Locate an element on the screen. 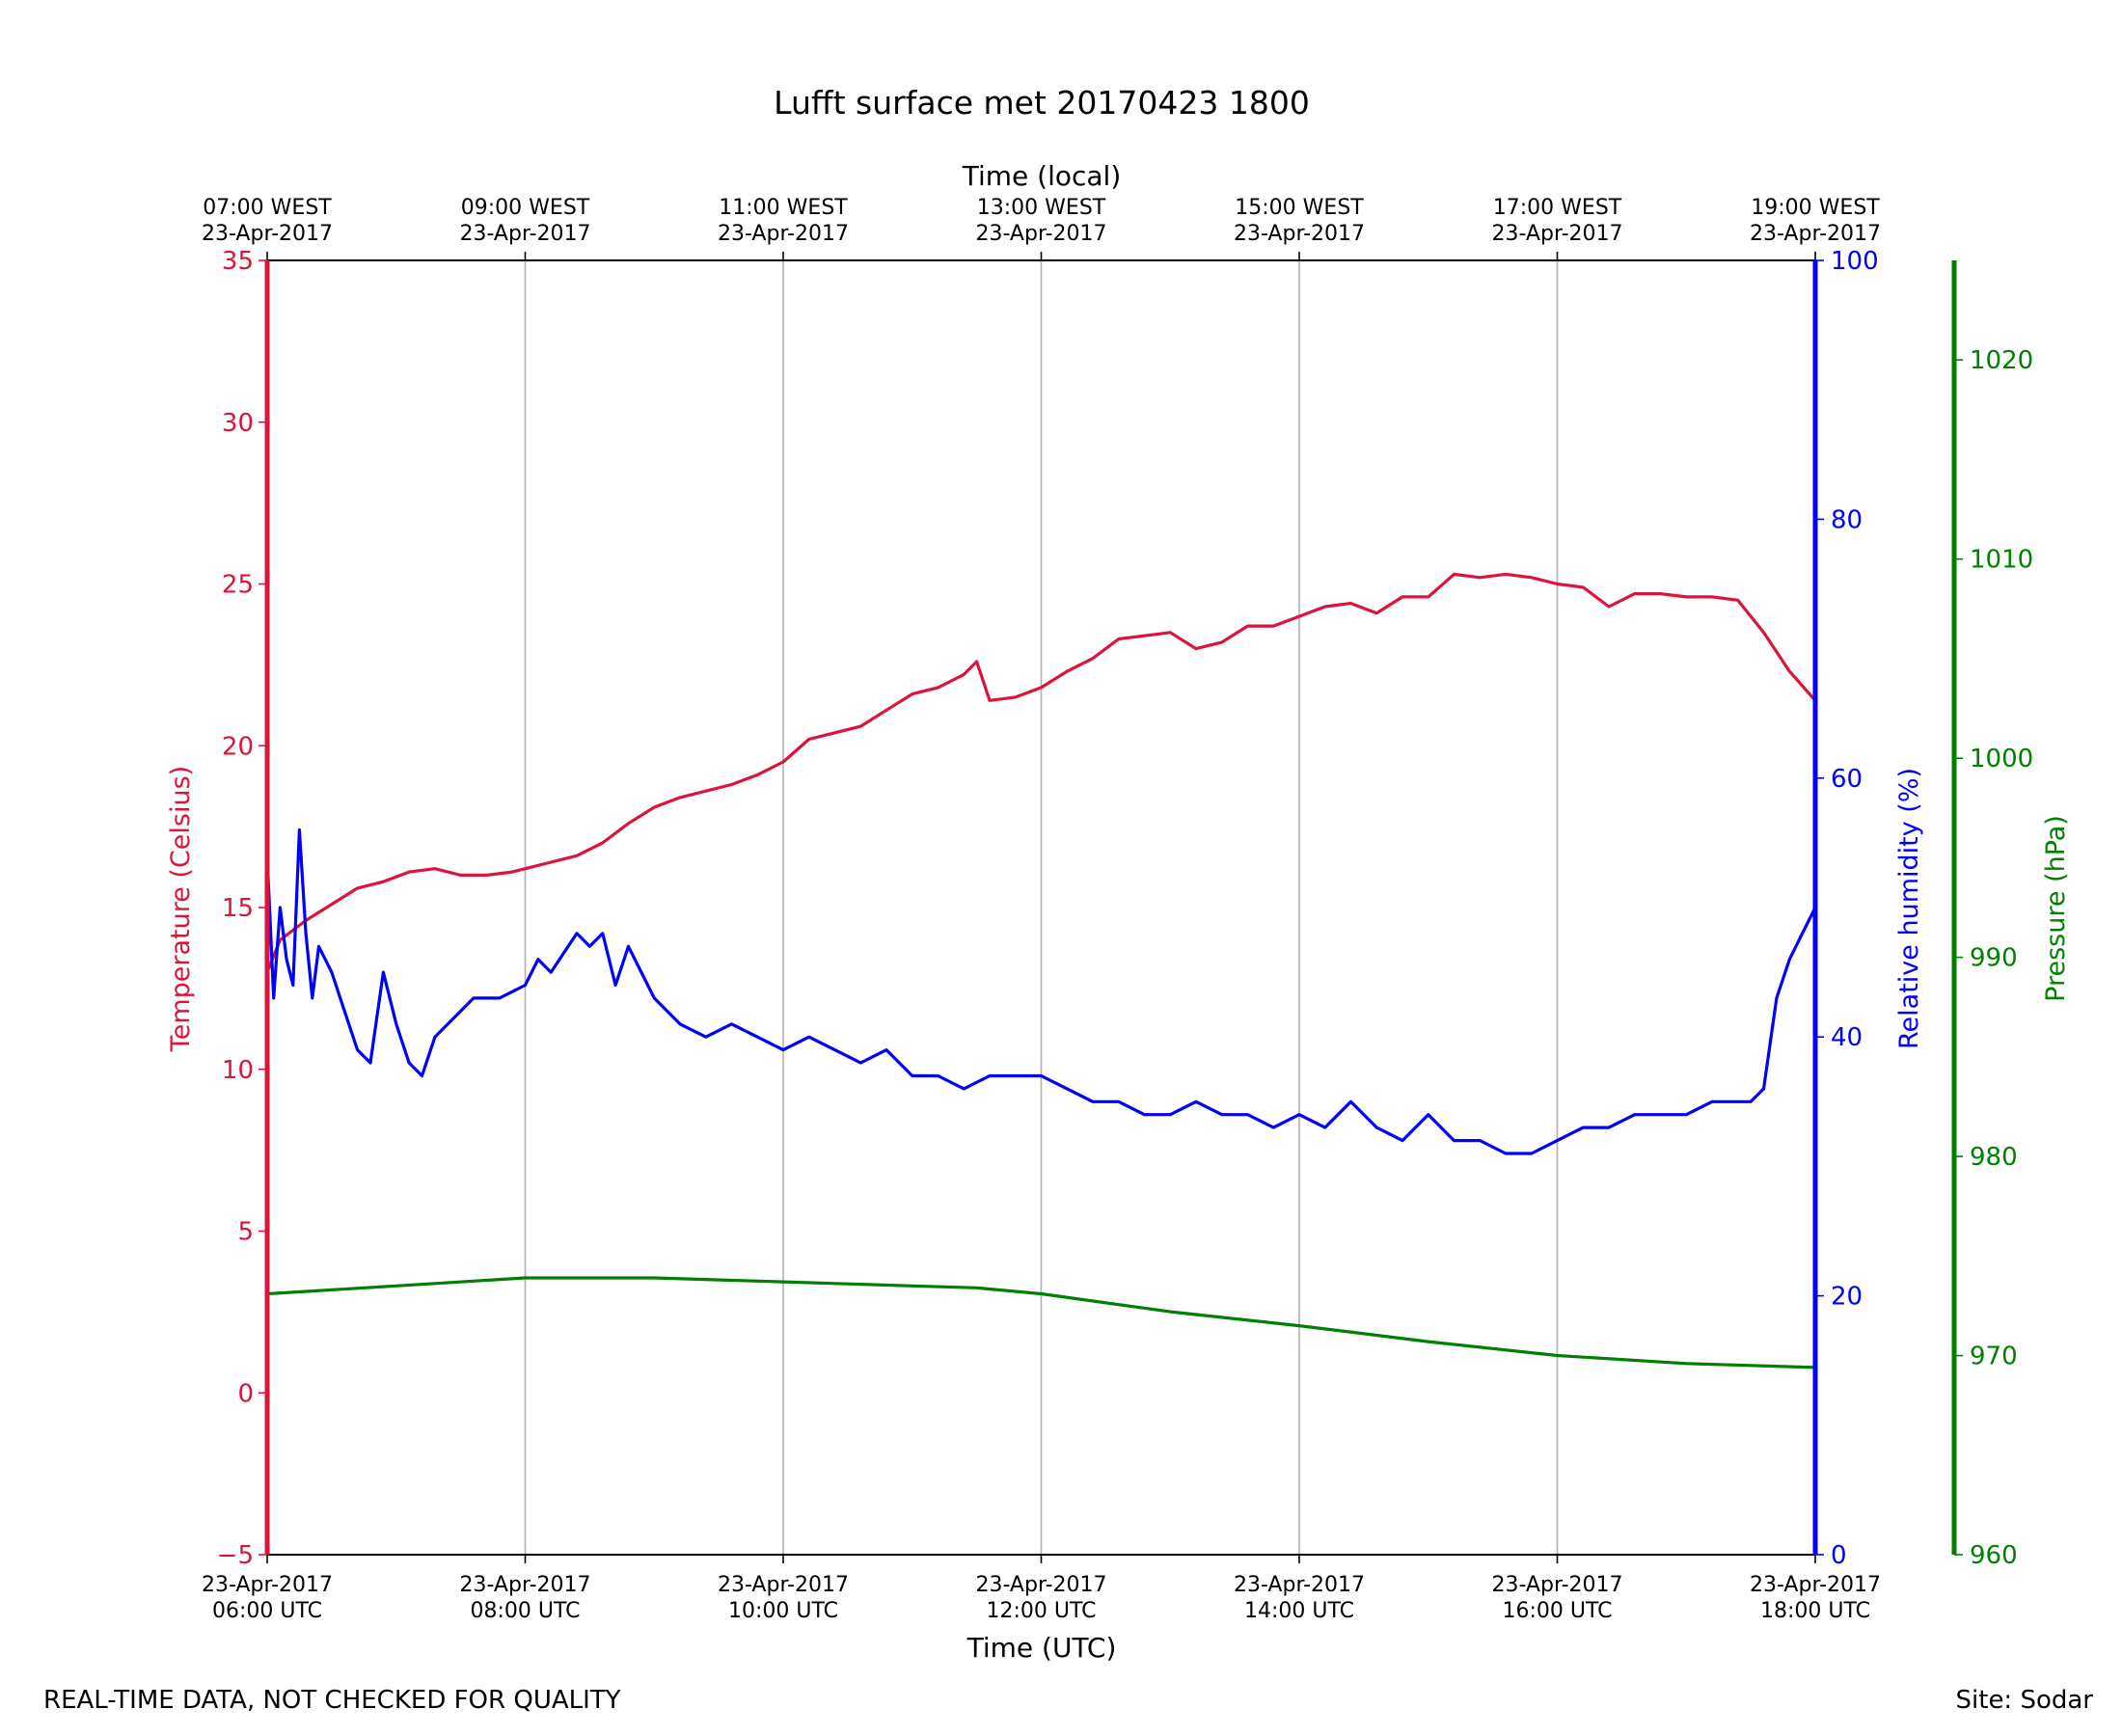 This screenshot has height=1736, width=2122. x-bottom-tick-time: 16:00 UTC is located at coordinates (1557, 1611).